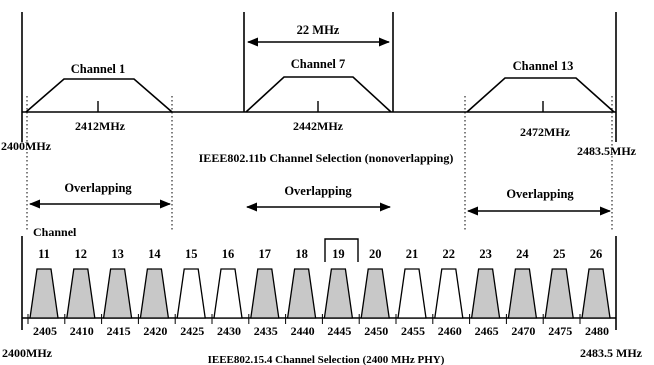 Image resolution: width=654 pixels, height=365 pixels. Describe the element at coordinates (450, 331) in the screenshot. I see `channel-22-freq: 2460` at that location.